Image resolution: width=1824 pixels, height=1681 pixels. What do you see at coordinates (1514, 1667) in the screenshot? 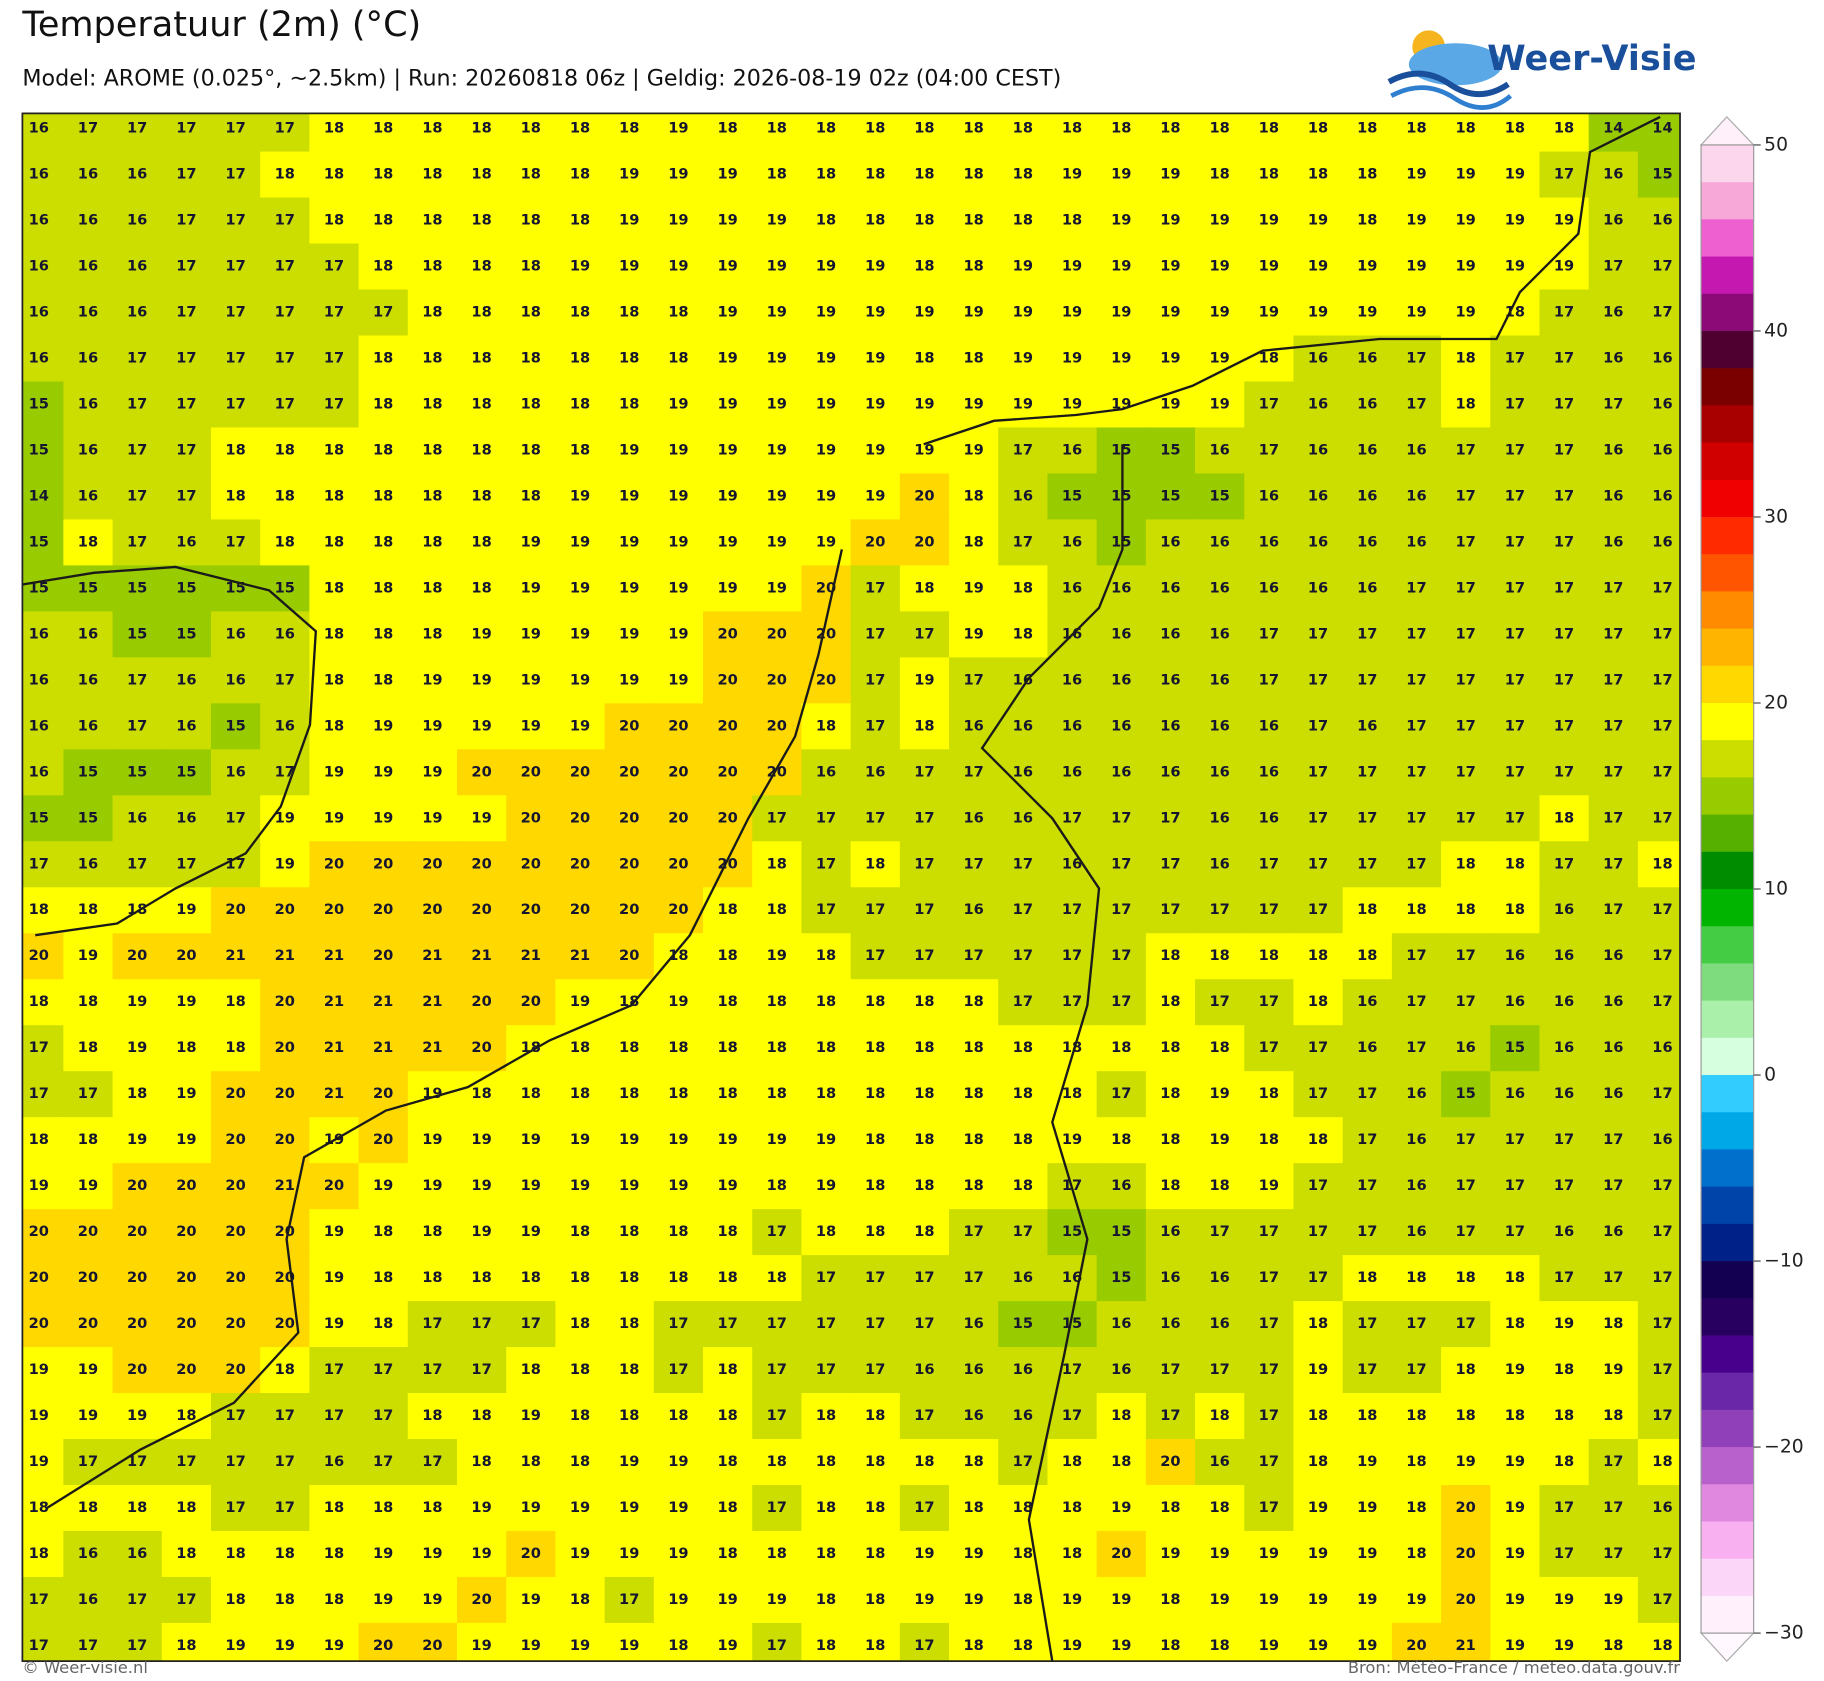
I see `footer-right: Bron: Météo-France / meteo.data.gouv.fr` at bounding box center [1514, 1667].